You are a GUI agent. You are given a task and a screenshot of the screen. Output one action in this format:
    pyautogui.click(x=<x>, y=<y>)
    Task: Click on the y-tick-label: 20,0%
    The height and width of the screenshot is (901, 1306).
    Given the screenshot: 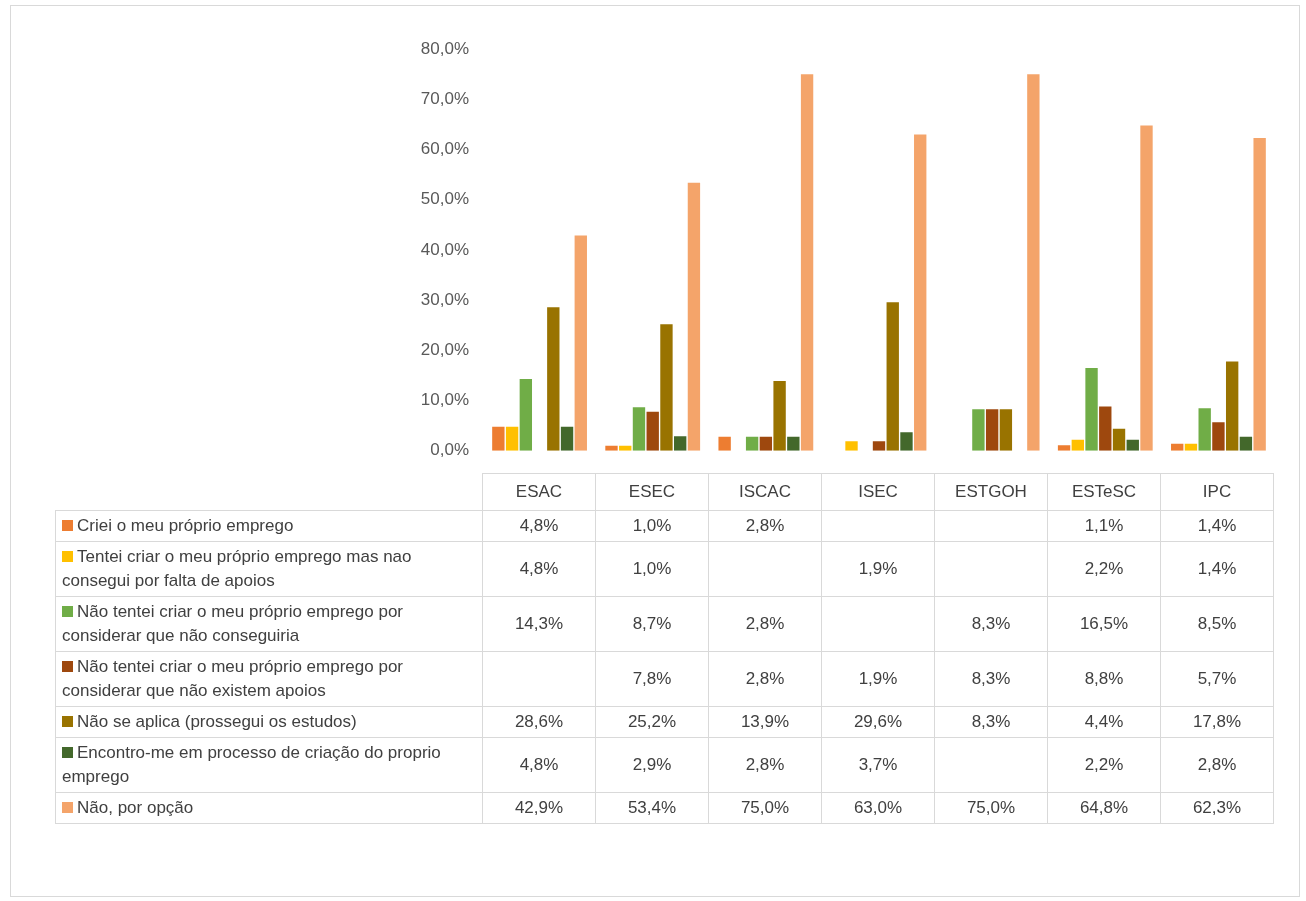 What is the action you would take?
    pyautogui.click(x=444, y=350)
    